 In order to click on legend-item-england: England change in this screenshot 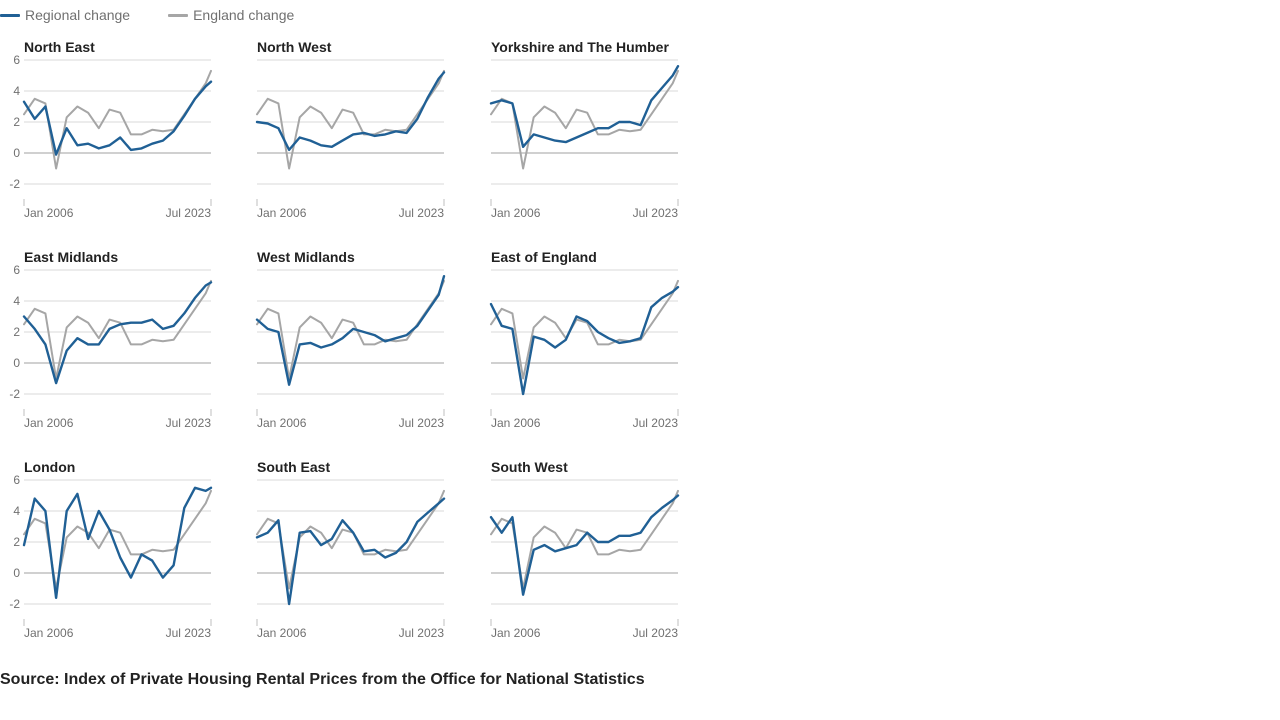, I will do `click(231, 15)`.